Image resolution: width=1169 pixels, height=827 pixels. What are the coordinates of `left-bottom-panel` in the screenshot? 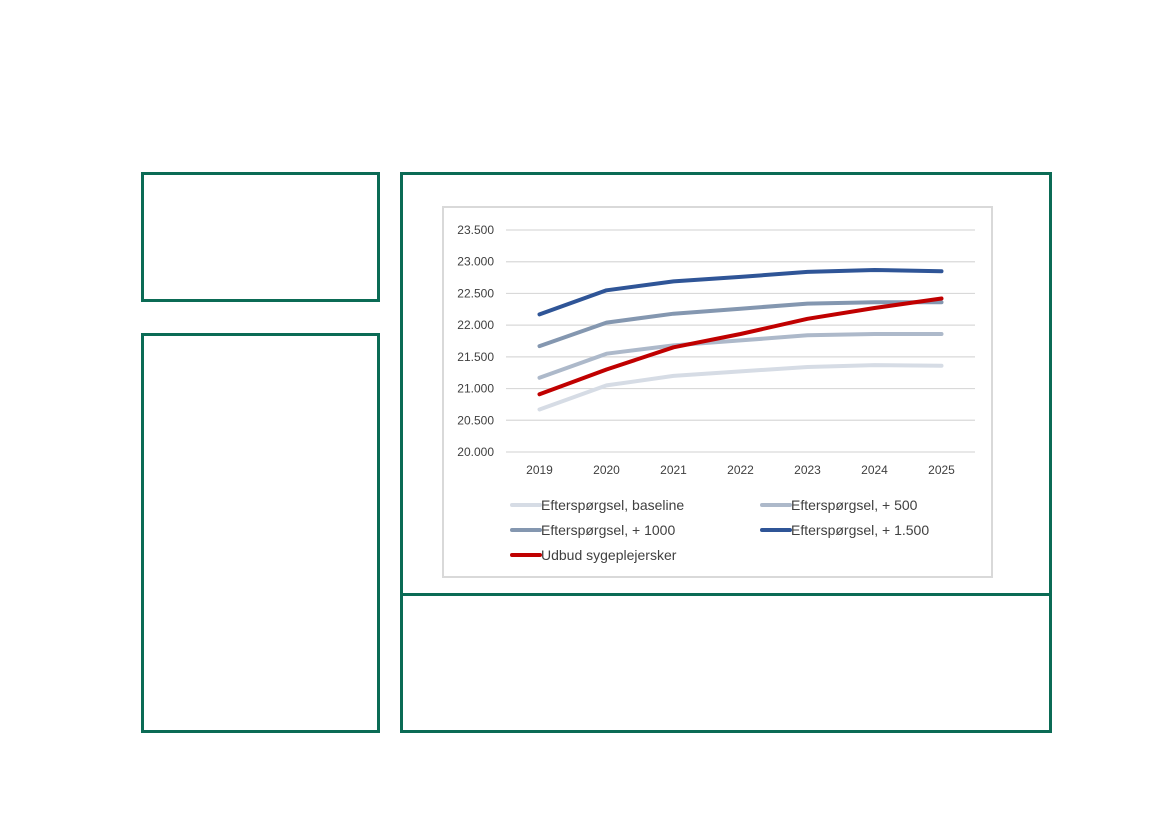 It's located at (260, 533).